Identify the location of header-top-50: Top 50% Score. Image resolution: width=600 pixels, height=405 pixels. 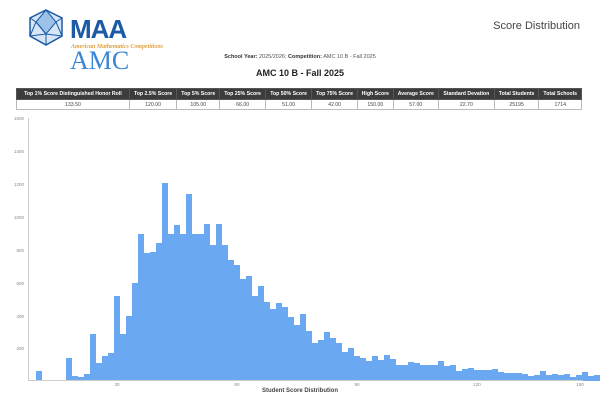
(289, 94).